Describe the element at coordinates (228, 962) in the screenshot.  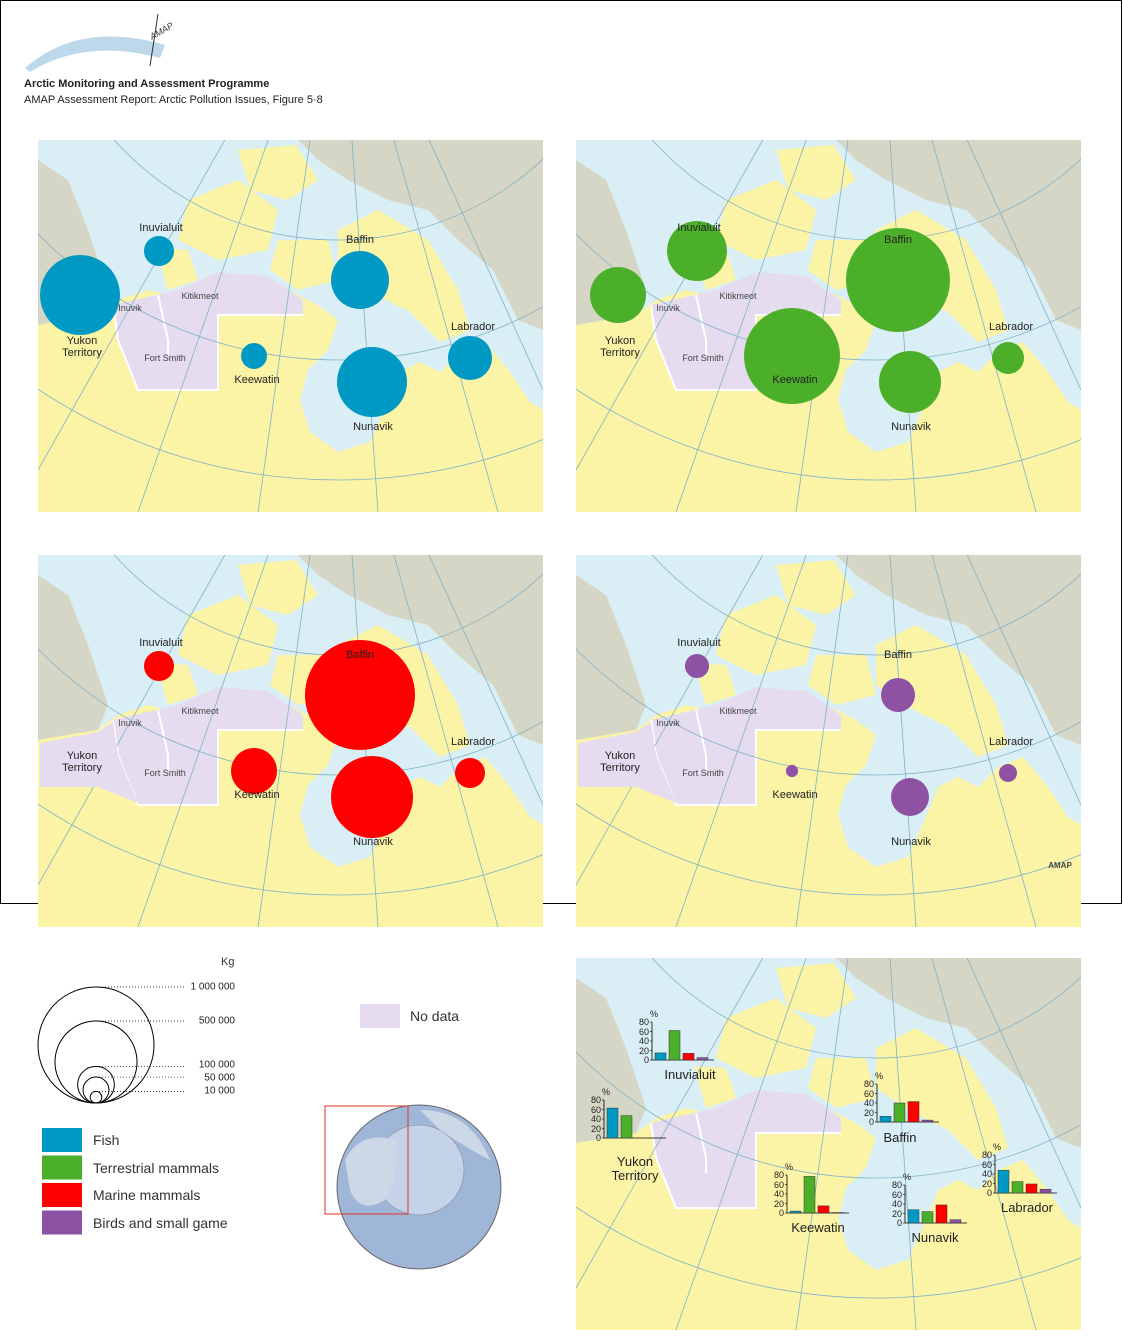
I see `size-legend-title: Kg` at that location.